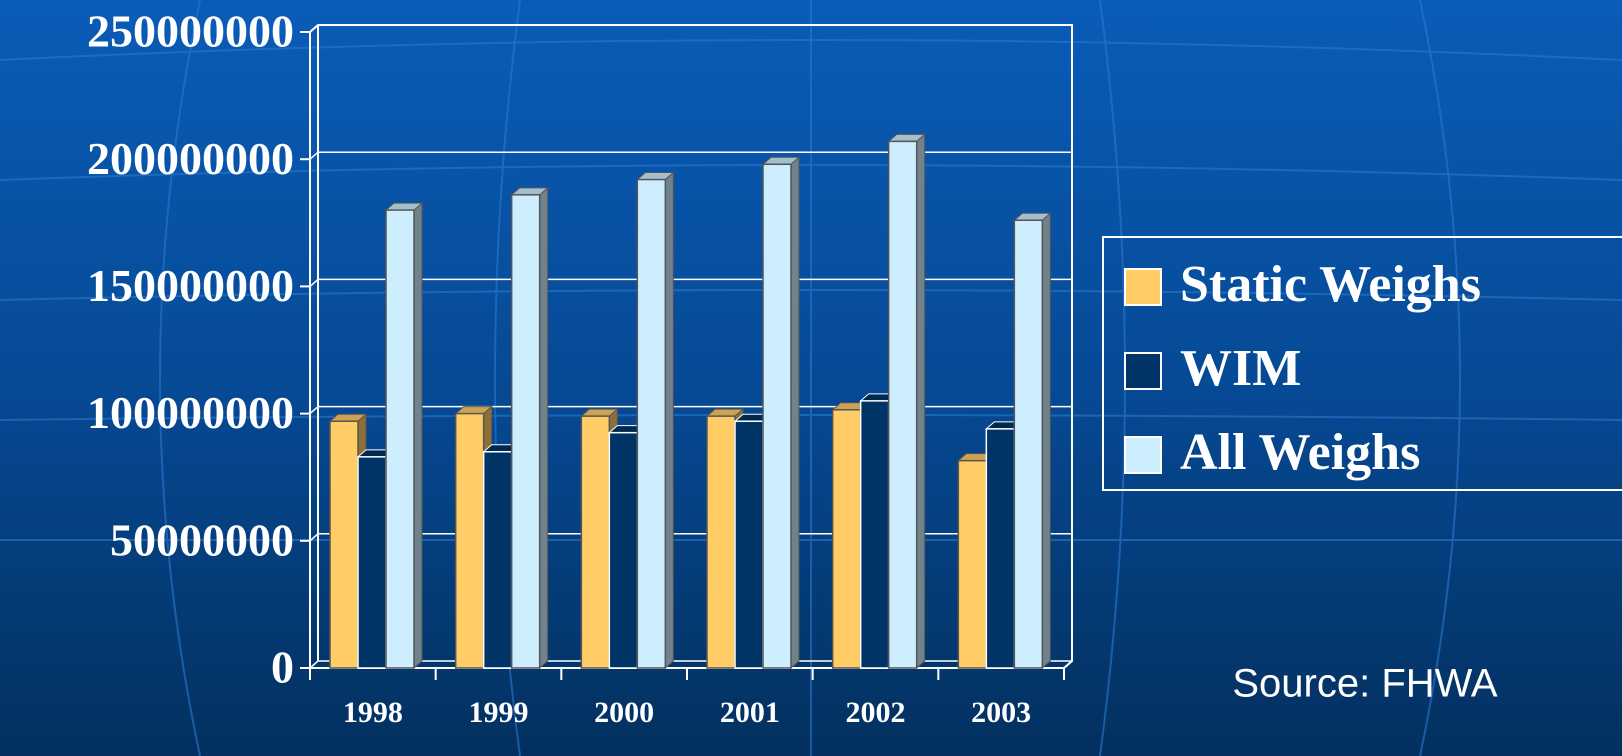  What do you see at coordinates (1330, 284) in the screenshot?
I see `legend-label: Static Weighs` at bounding box center [1330, 284].